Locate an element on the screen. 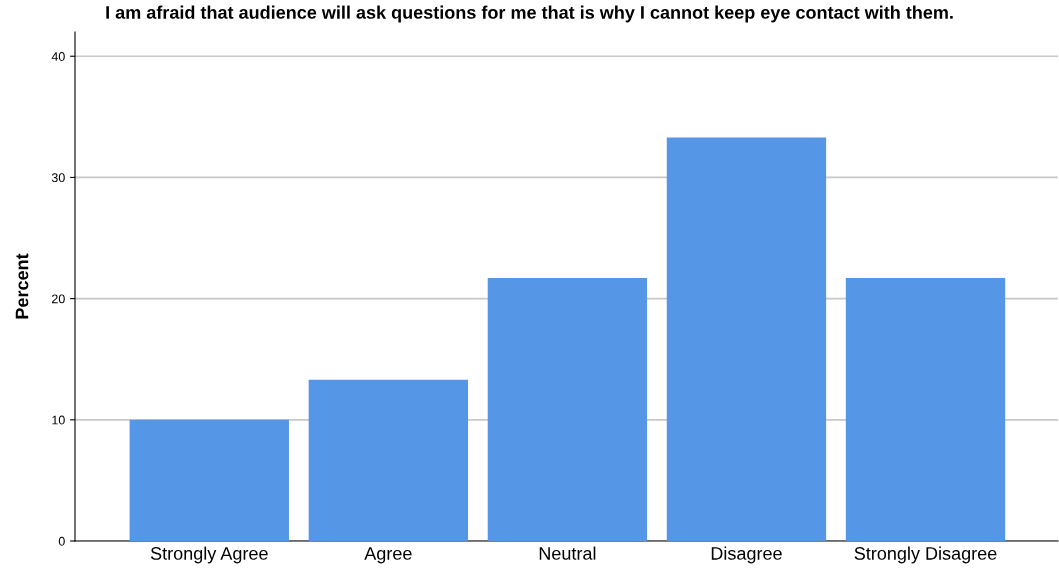 The image size is (1059, 573). y-tick-label: 40 is located at coordinates (58, 56).